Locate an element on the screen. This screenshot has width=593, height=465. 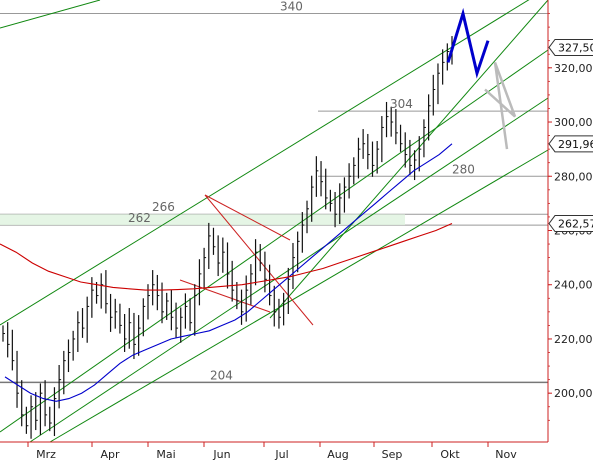
level-label-262: 262 is located at coordinates (139, 218).